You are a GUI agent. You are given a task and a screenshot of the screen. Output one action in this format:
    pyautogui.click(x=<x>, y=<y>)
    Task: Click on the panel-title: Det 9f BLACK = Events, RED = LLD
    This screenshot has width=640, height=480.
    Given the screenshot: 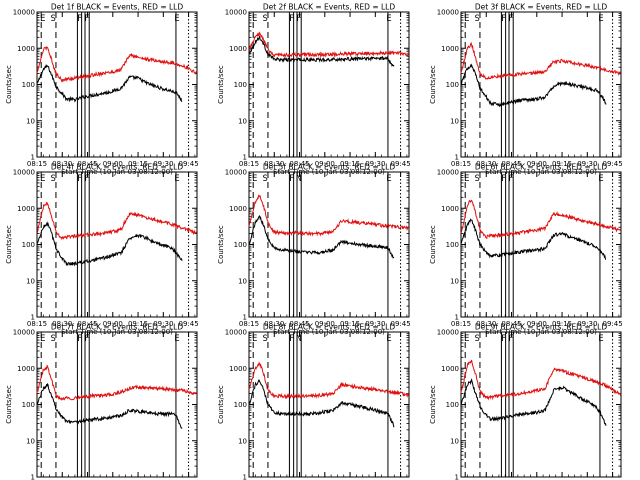 What is the action you would take?
    pyautogui.click(x=541, y=327)
    